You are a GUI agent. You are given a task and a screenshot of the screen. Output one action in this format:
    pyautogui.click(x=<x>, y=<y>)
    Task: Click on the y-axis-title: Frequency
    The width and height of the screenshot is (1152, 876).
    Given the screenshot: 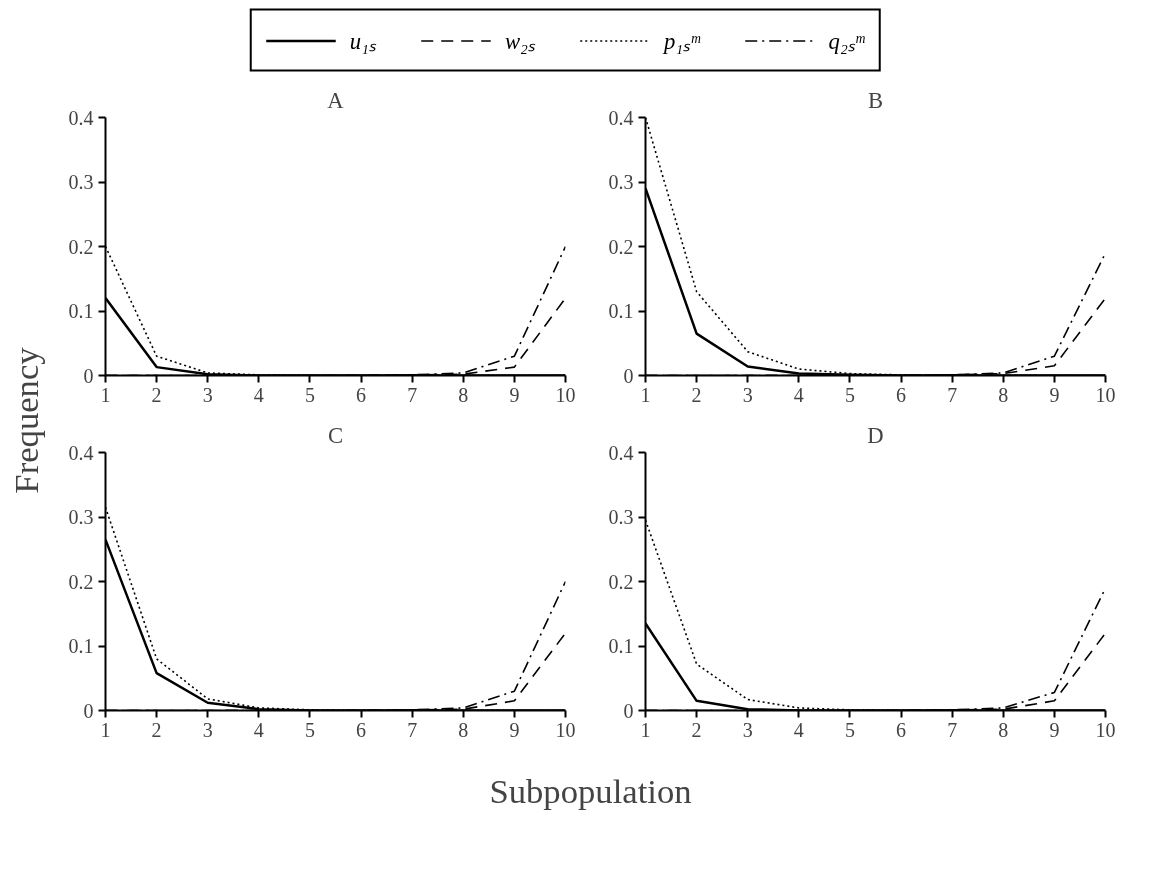 What is the action you would take?
    pyautogui.click(x=25, y=420)
    